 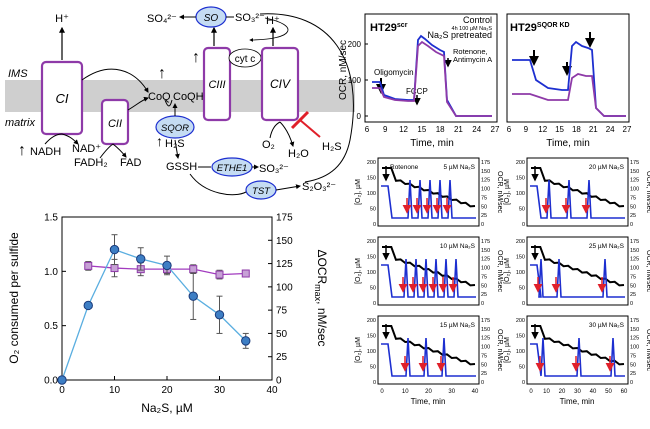 What do you see at coordinates (403, 129) in the screenshot?
I see `ocr-x-tick-label: 12` at bounding box center [403, 129].